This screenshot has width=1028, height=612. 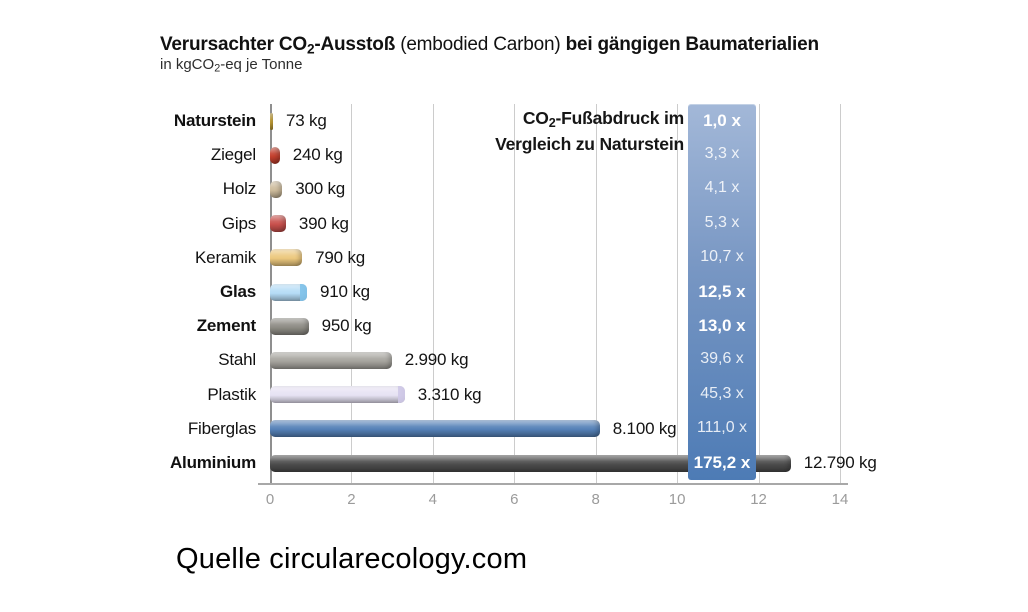 I want to click on row-label: Keramik, so click(x=225, y=257).